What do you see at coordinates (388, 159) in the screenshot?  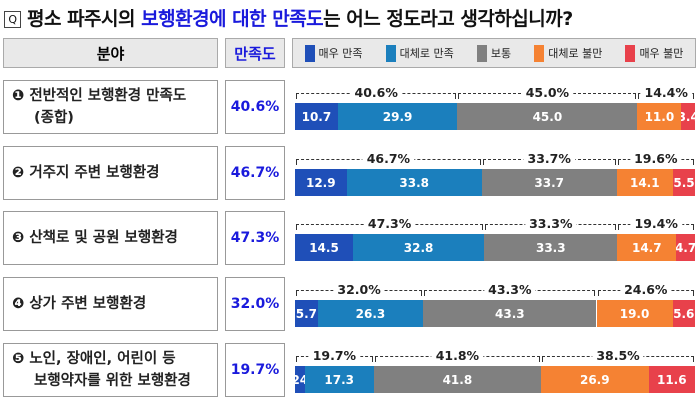 I see `group-label: 46.7%` at bounding box center [388, 159].